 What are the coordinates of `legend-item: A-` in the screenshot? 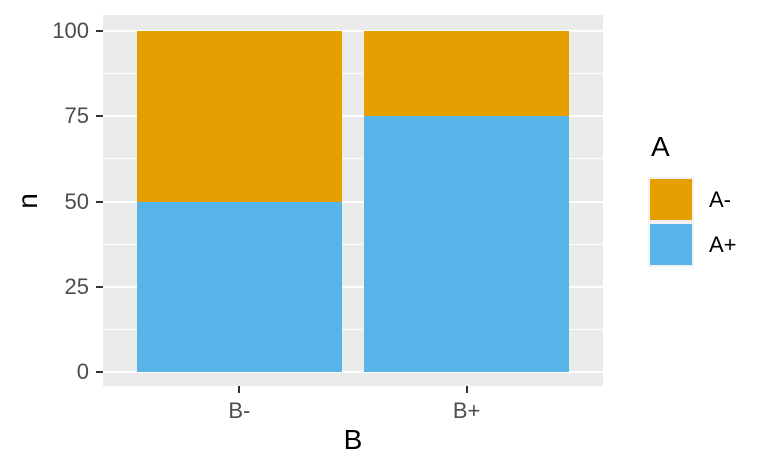 It's located at (692, 199).